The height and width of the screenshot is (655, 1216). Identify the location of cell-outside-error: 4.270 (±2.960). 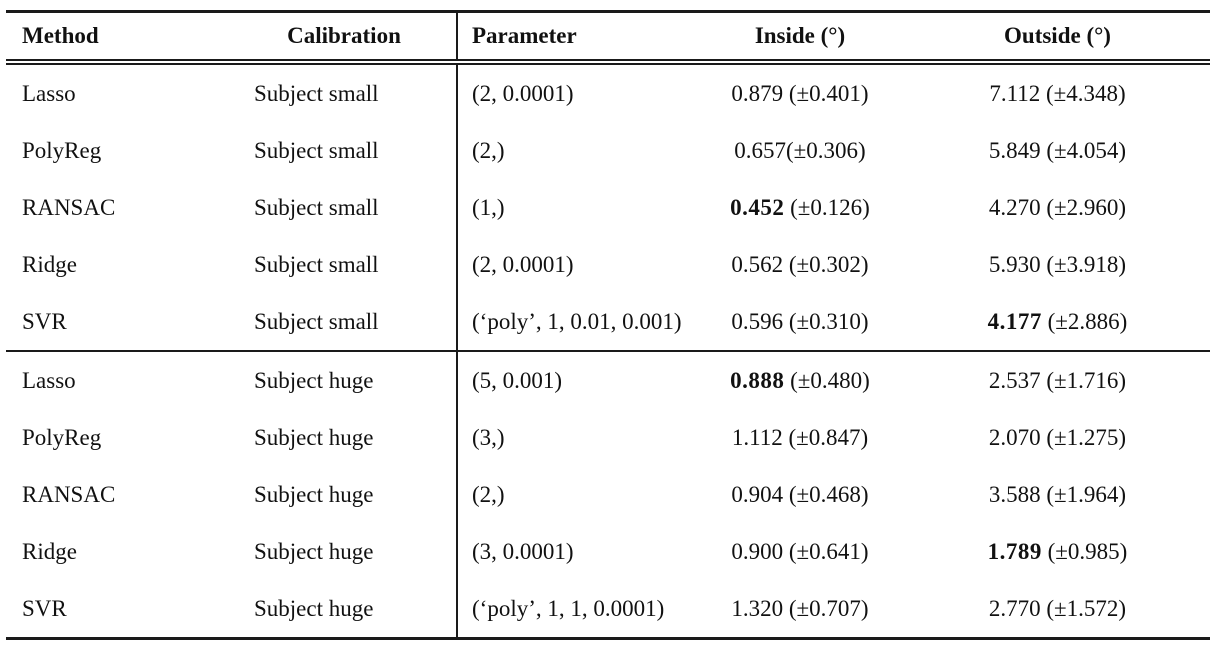
(1057, 207).